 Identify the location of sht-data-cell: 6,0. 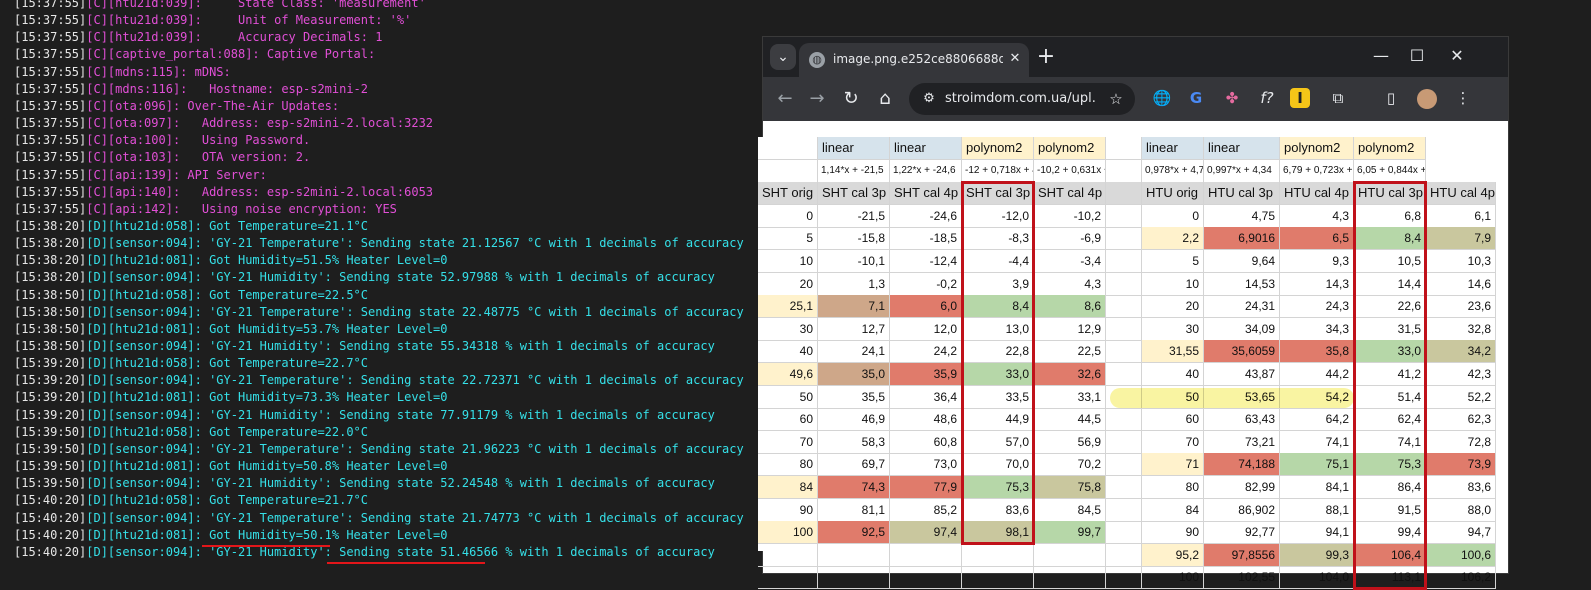
(926, 307).